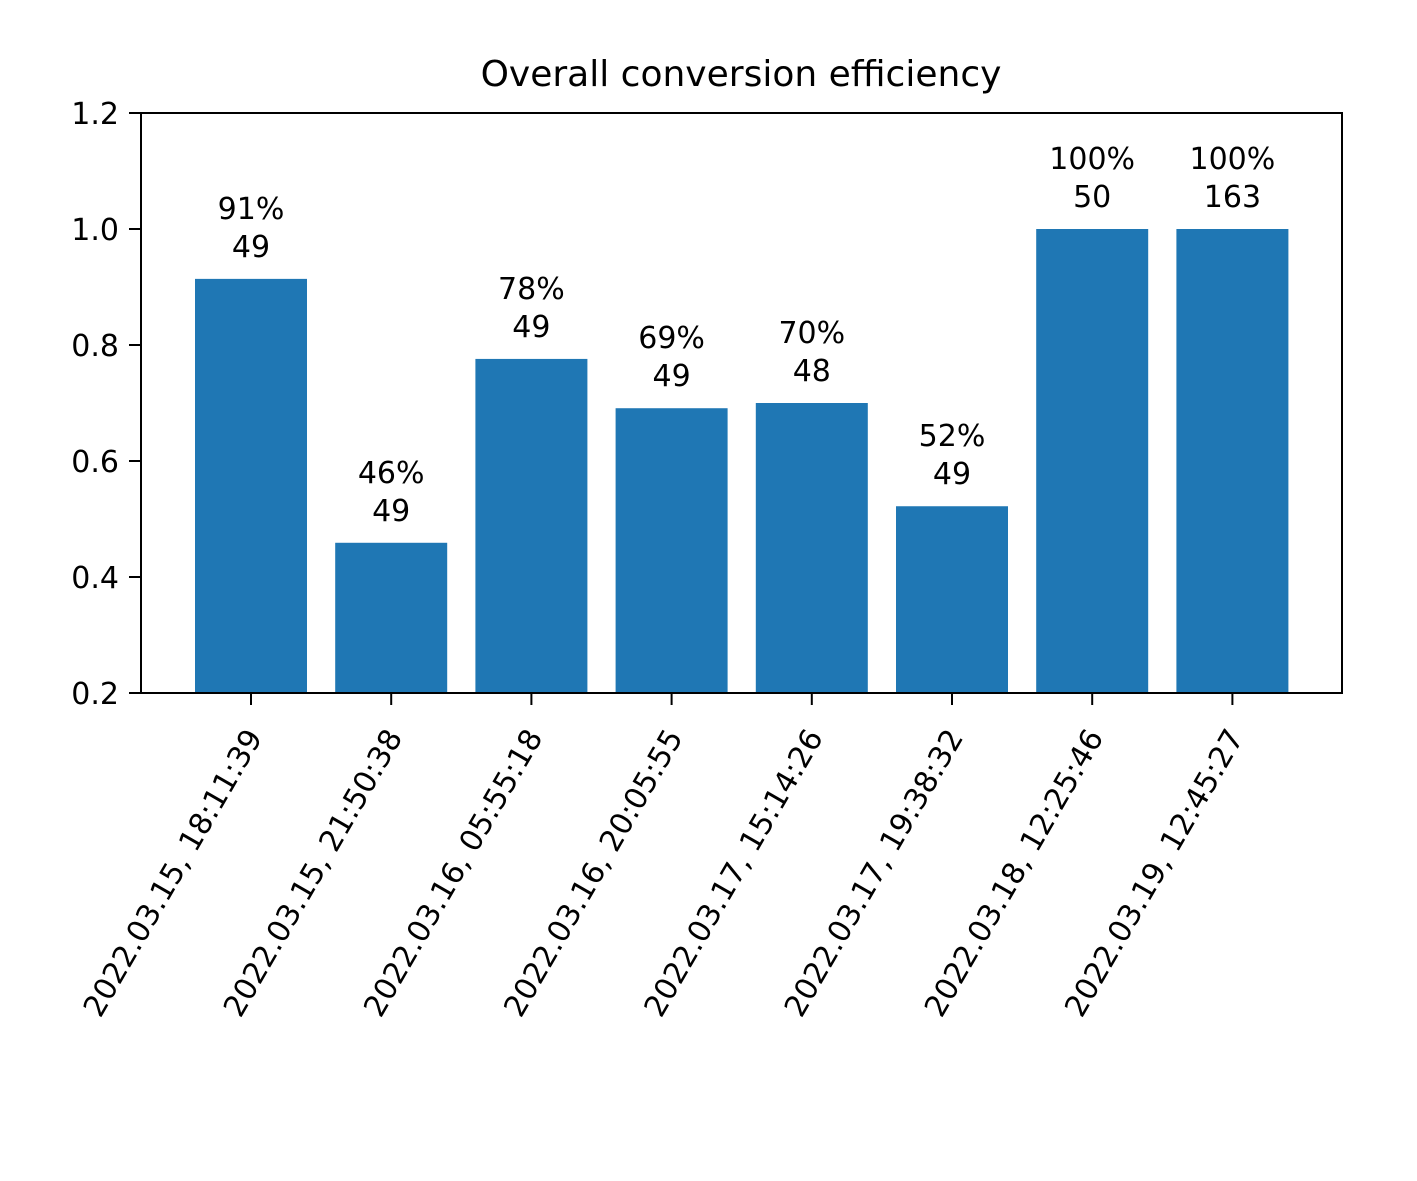 Image resolution: width=1417 pixels, height=1181 pixels. What do you see at coordinates (95, 114) in the screenshot?
I see `y-tick-label: 1.2` at bounding box center [95, 114].